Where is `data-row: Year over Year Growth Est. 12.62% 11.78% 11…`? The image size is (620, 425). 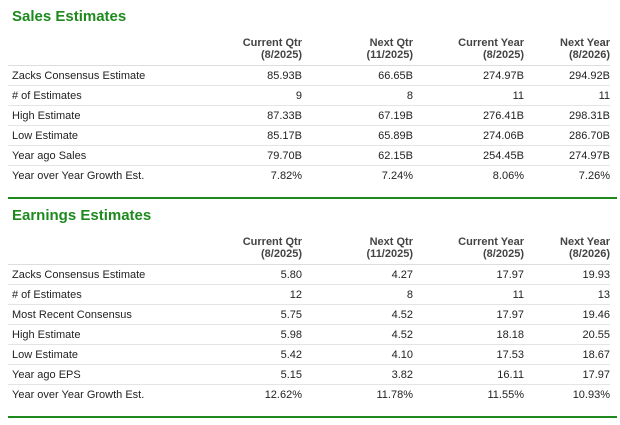 data-row: Year over Year Growth Est. 12.62% 11.78% 11… is located at coordinates (309, 395).